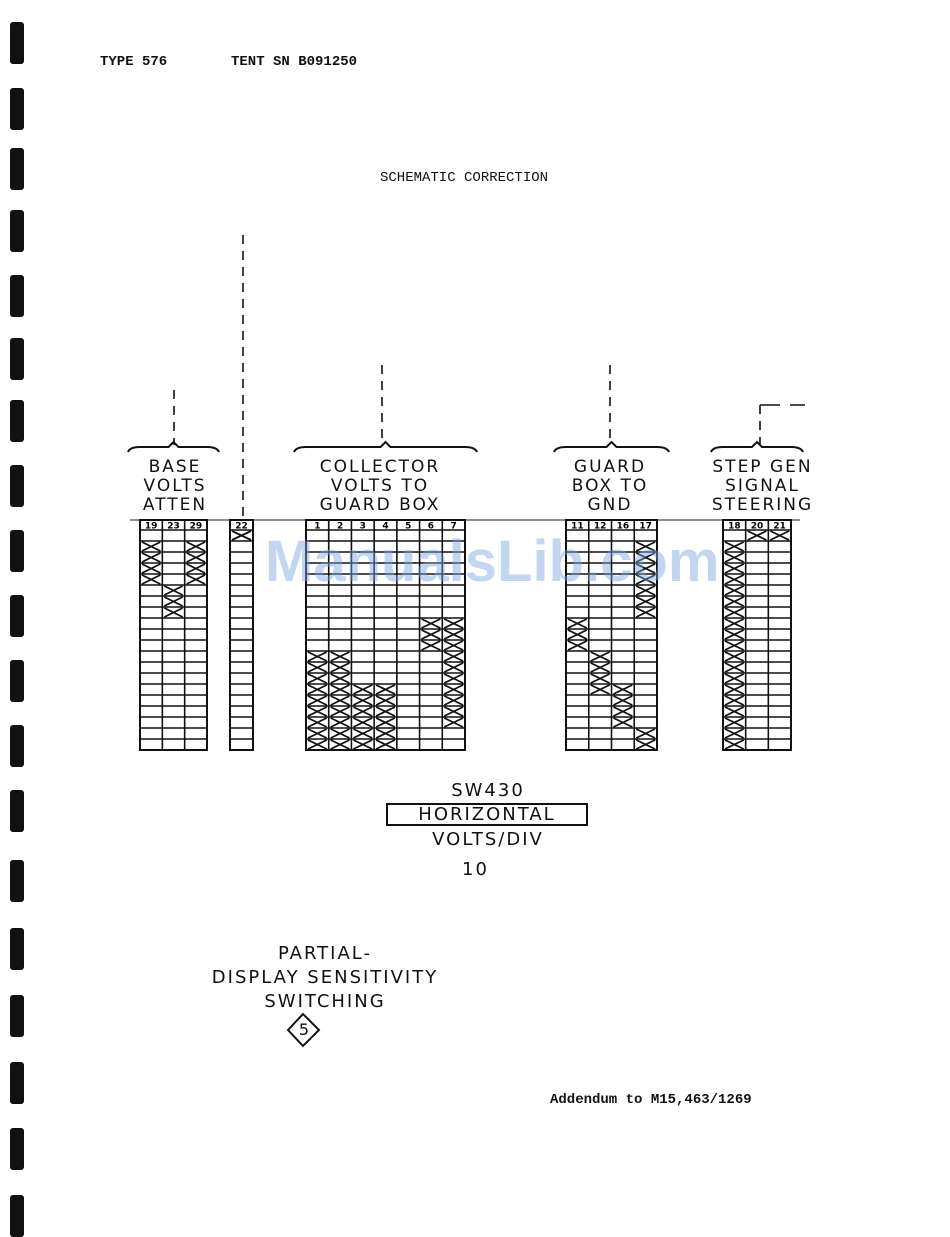 The image size is (950, 1237). Describe the element at coordinates (241, 527) in the screenshot. I see `contact-number: 22` at that location.